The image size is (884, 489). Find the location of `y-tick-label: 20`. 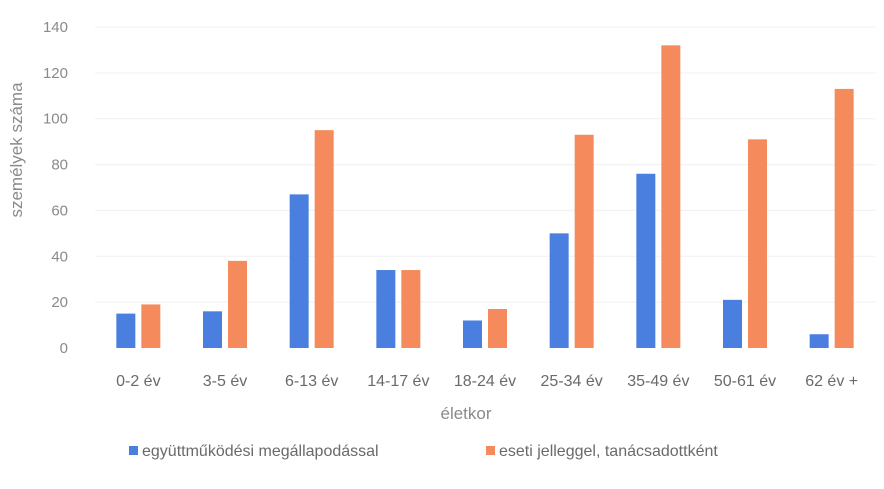

y-tick-label: 20 is located at coordinates (59, 302).